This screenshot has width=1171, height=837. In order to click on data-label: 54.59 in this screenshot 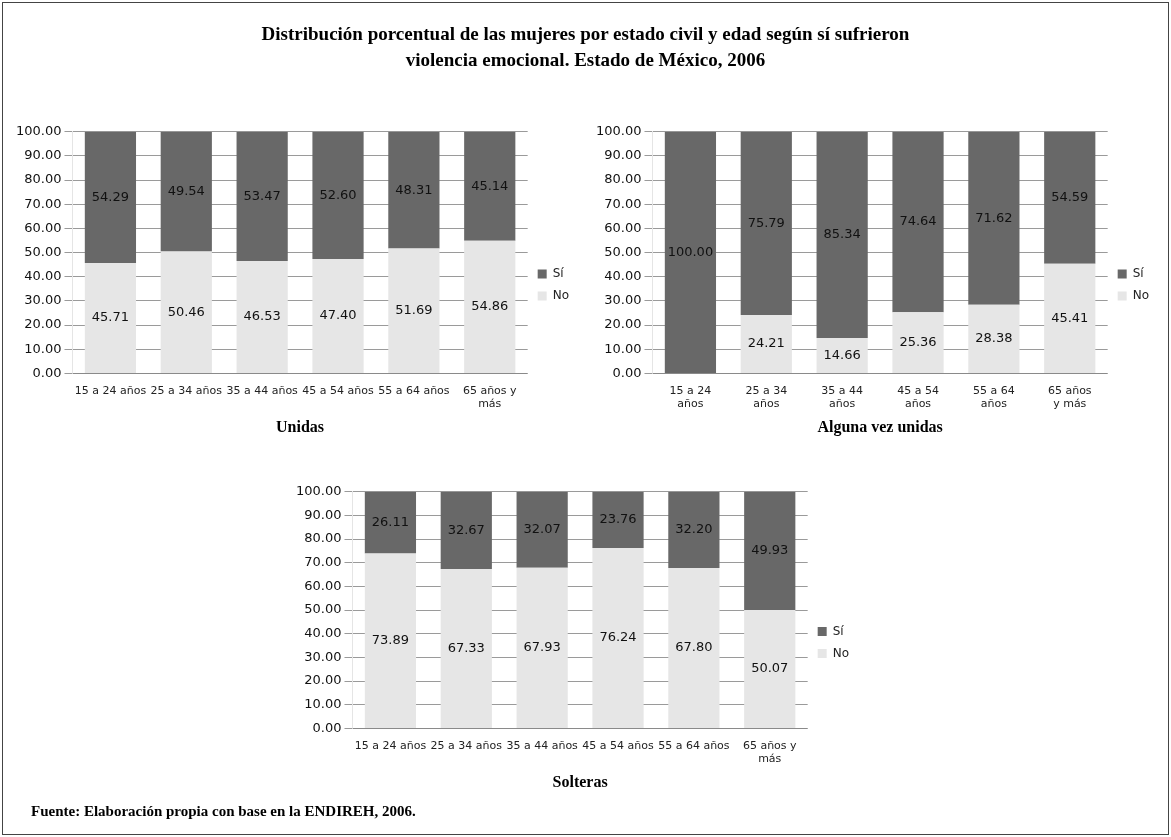, I will do `click(1070, 197)`.